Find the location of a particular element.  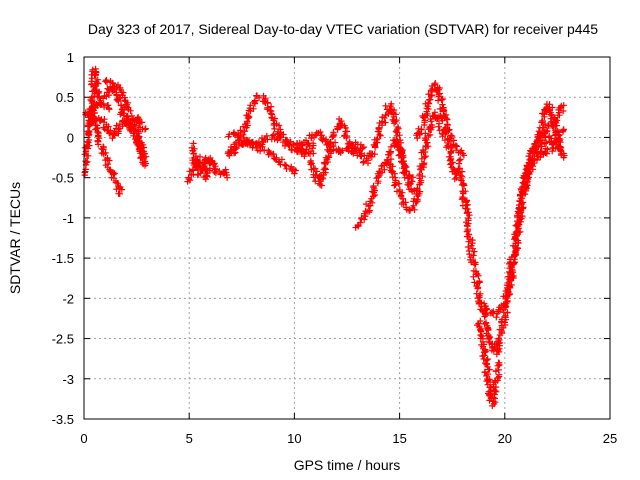

x-tick-label: 10 is located at coordinates (294, 438).